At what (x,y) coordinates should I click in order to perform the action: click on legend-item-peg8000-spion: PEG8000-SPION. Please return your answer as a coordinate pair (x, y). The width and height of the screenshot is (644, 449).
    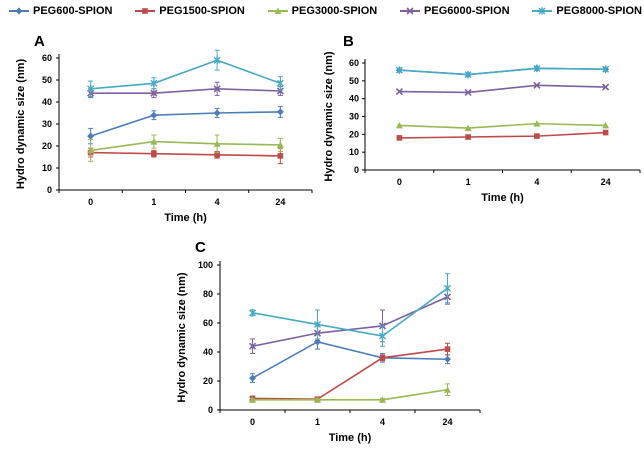
    Looking at the image, I should click on (586, 11).